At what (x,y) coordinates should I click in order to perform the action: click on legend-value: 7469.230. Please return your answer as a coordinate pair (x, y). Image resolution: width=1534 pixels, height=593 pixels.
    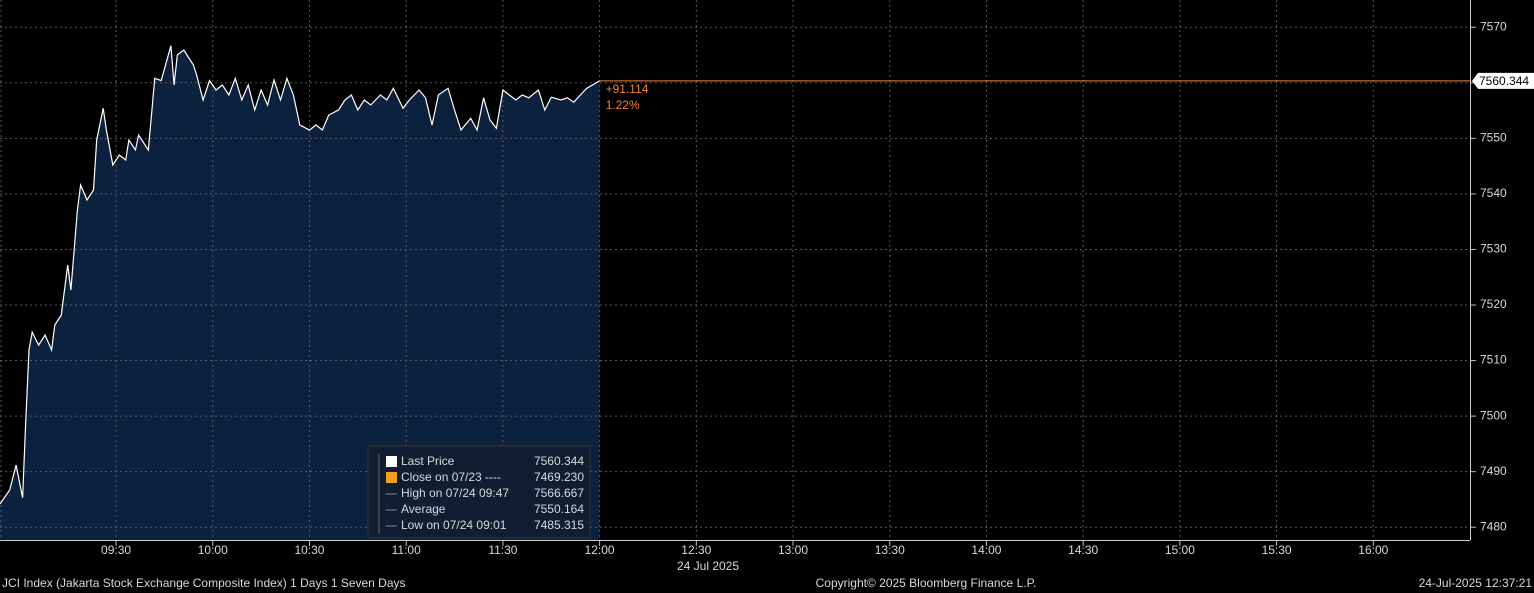
    Looking at the image, I should click on (559, 477).